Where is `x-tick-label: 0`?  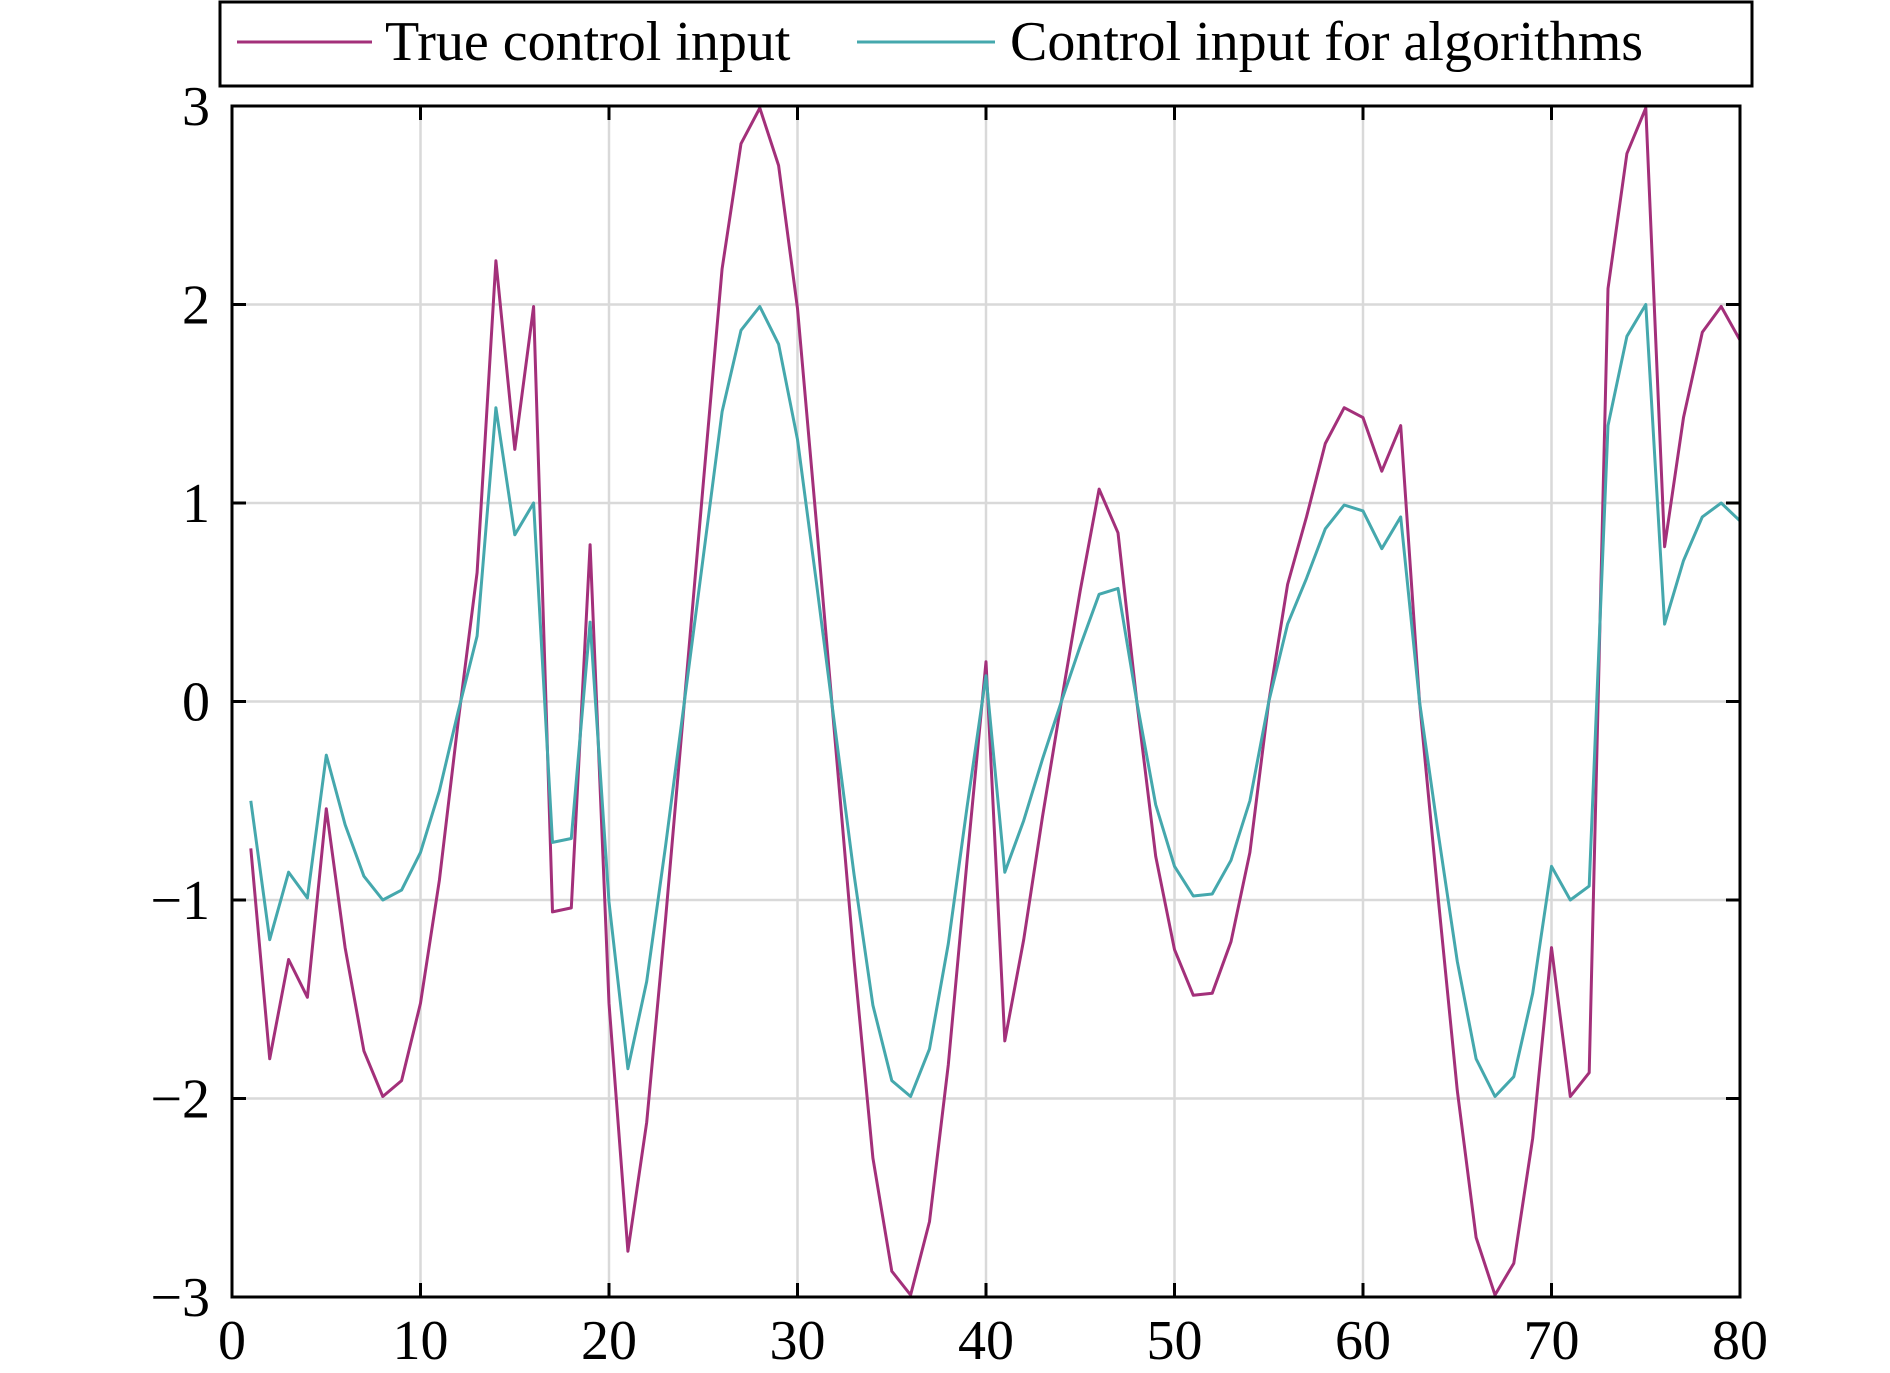 x-tick-label: 0 is located at coordinates (232, 1341).